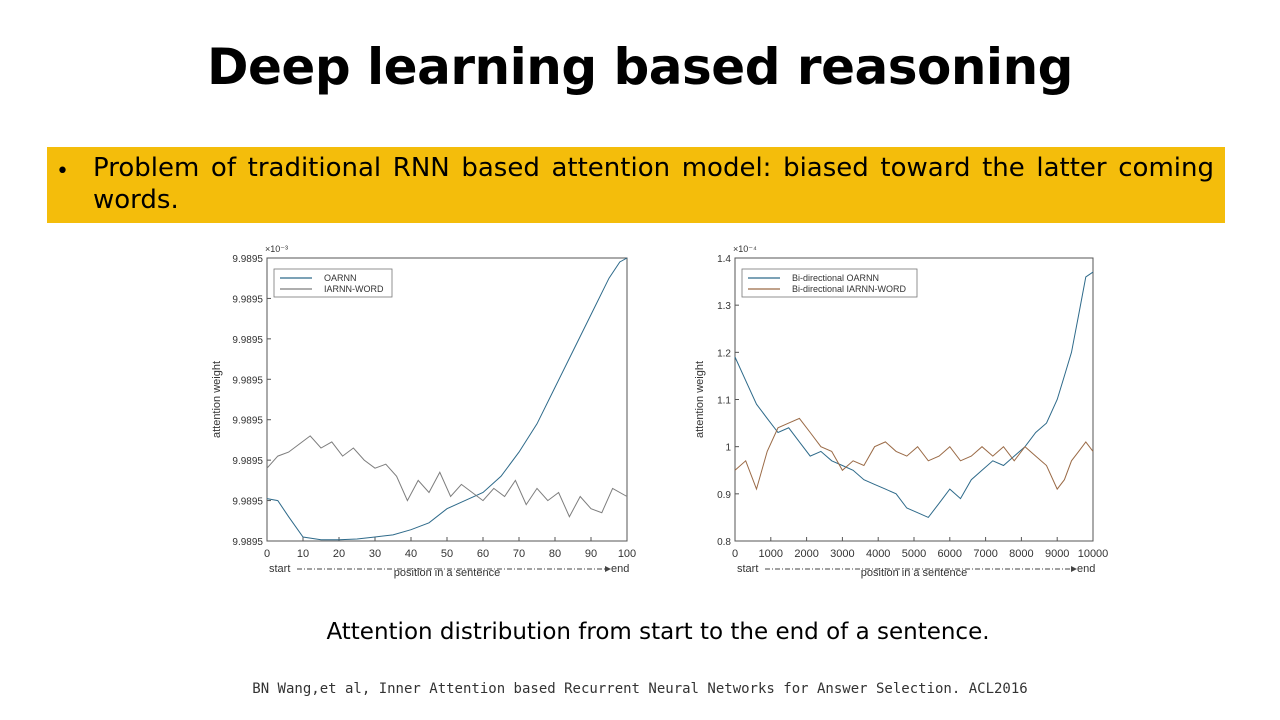 This screenshot has width=1280, height=720. What do you see at coordinates (878, 554) in the screenshot?
I see `x-tick-label: 4000` at bounding box center [878, 554].